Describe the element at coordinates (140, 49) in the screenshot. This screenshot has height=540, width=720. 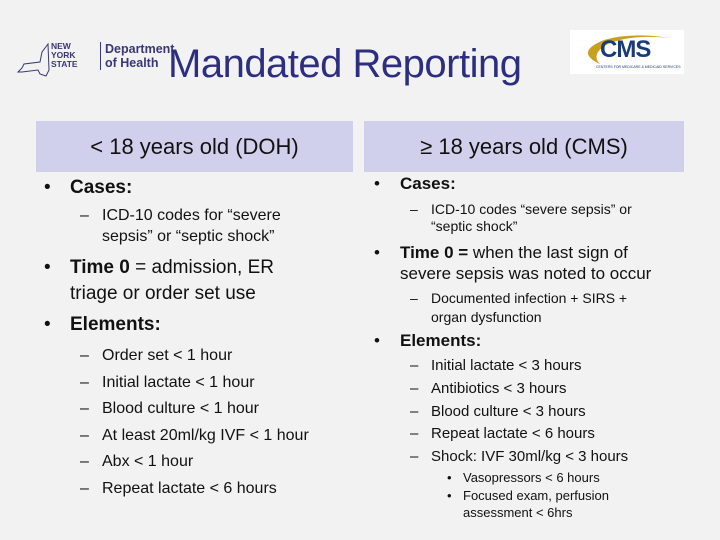
I see `logo-text: Department` at that location.